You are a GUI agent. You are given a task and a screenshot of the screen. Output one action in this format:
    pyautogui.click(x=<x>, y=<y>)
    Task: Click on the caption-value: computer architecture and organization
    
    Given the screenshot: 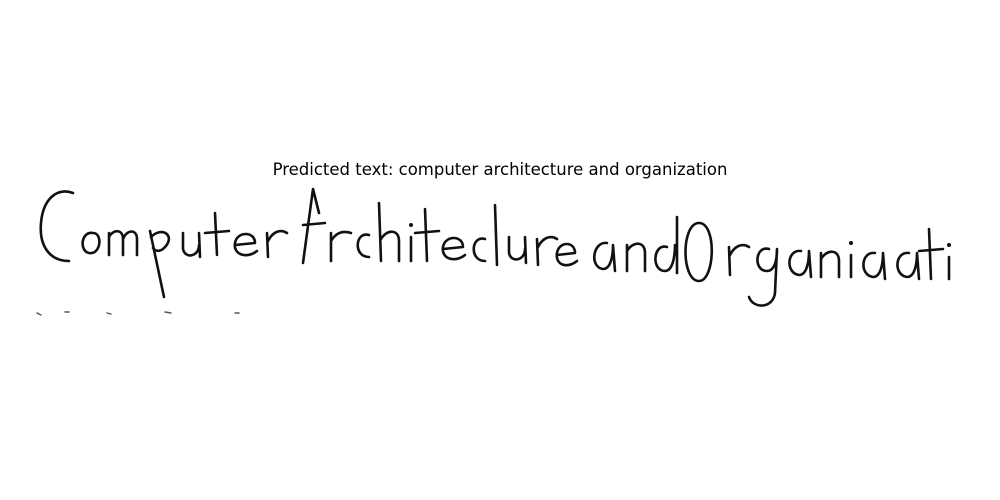 What is the action you would take?
    pyautogui.click(x=563, y=169)
    